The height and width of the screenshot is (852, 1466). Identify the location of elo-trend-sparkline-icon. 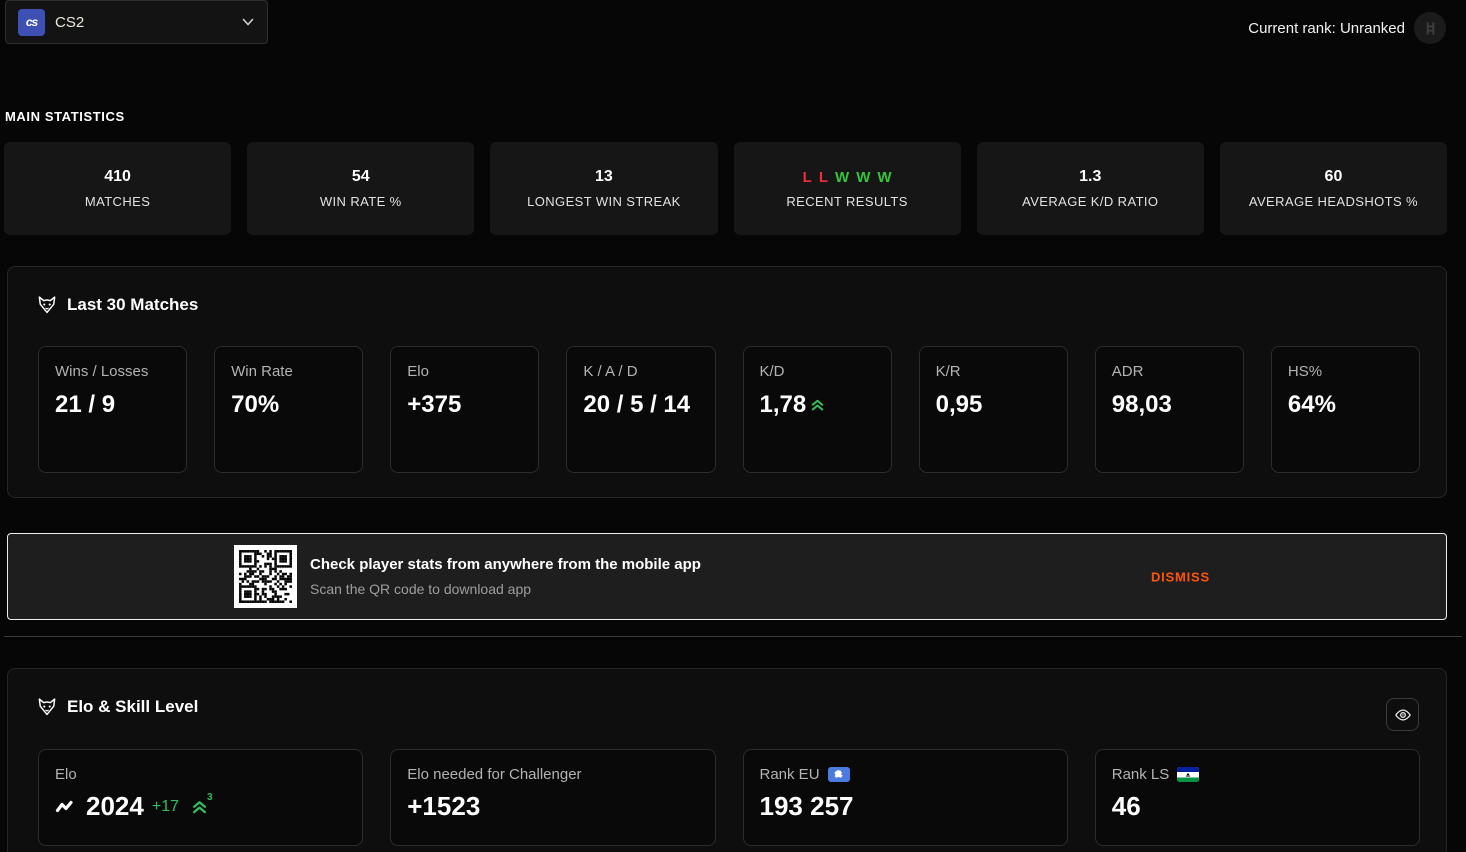
(64, 806).